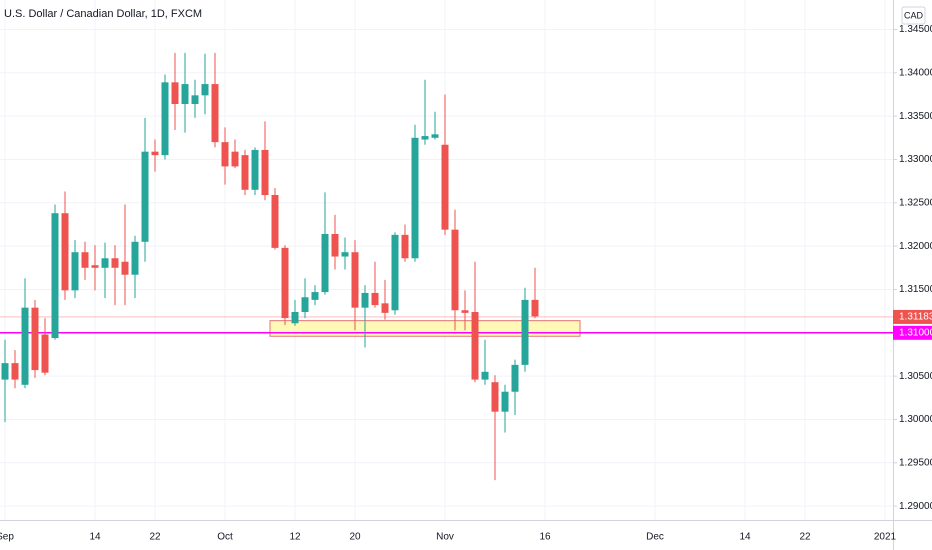 This screenshot has width=932, height=550. I want to click on x-tick-label: 16, so click(545, 537).